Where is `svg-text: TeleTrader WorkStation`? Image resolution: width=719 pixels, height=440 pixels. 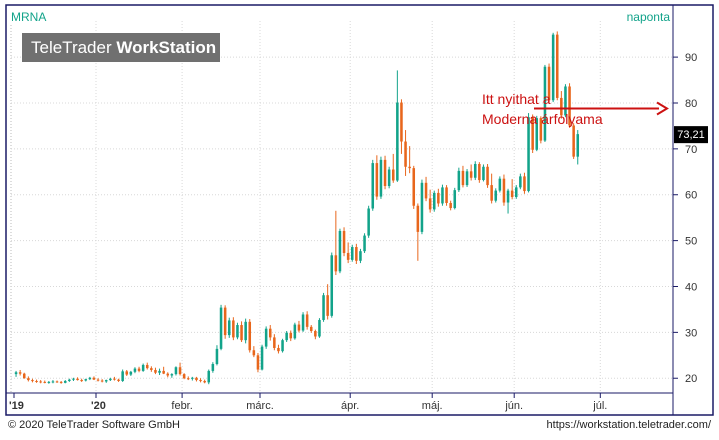 svg-text: TeleTrader WorkStation is located at coordinates (123, 47).